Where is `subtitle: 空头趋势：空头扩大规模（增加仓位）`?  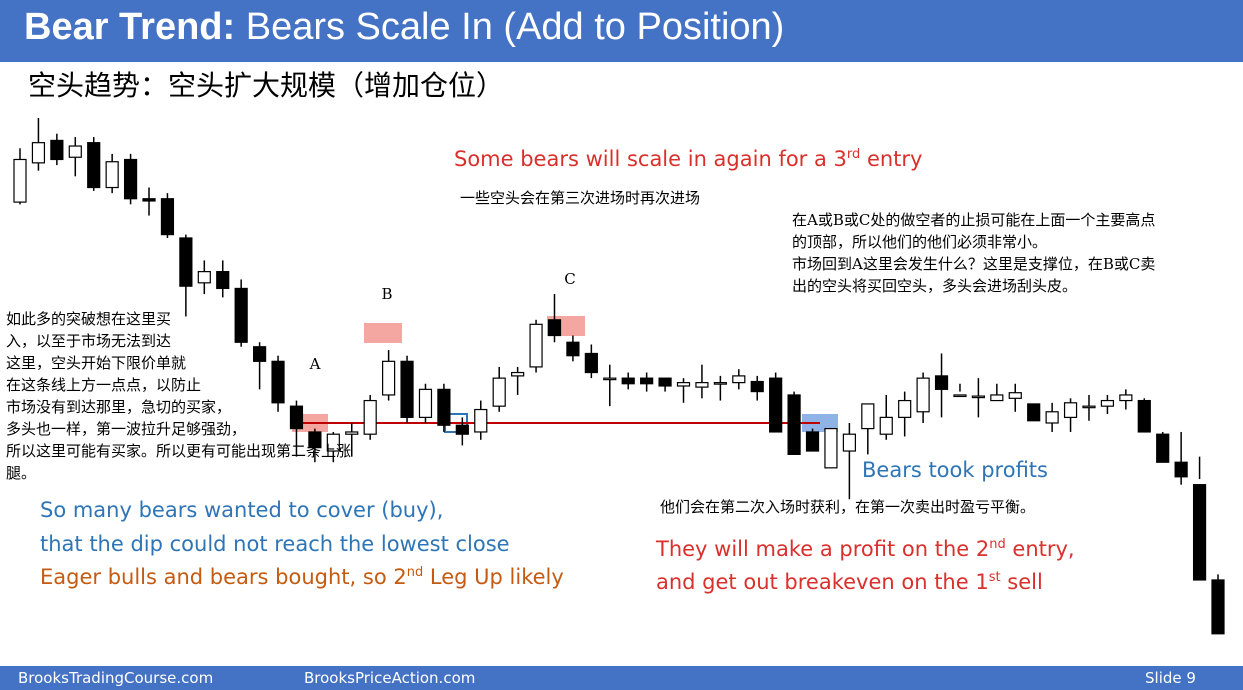
subtitle: 空头趋势：空头扩大规模（增加仓位） is located at coordinates (266, 85).